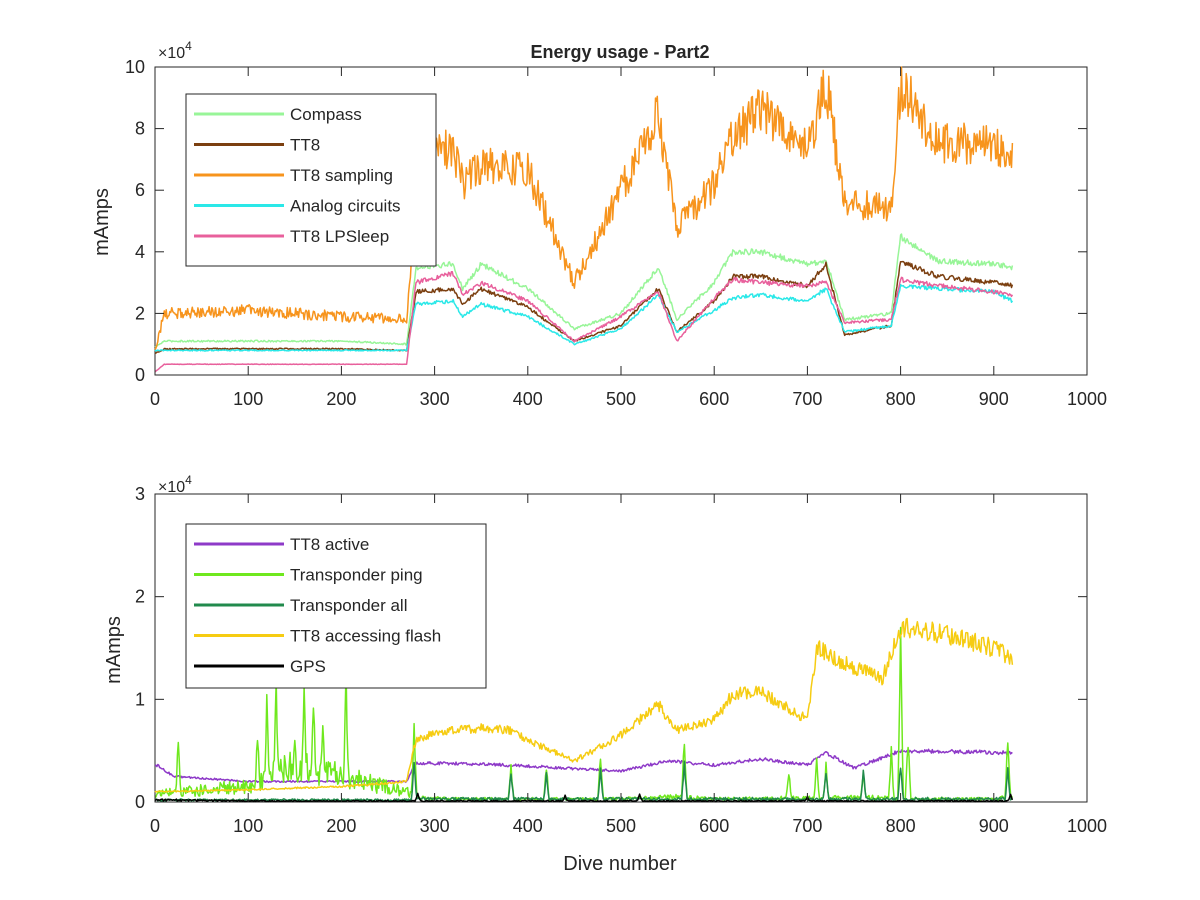 This screenshot has height=900, width=1200. Describe the element at coordinates (140, 129) in the screenshot. I see `y-tick-label: 8` at that location.